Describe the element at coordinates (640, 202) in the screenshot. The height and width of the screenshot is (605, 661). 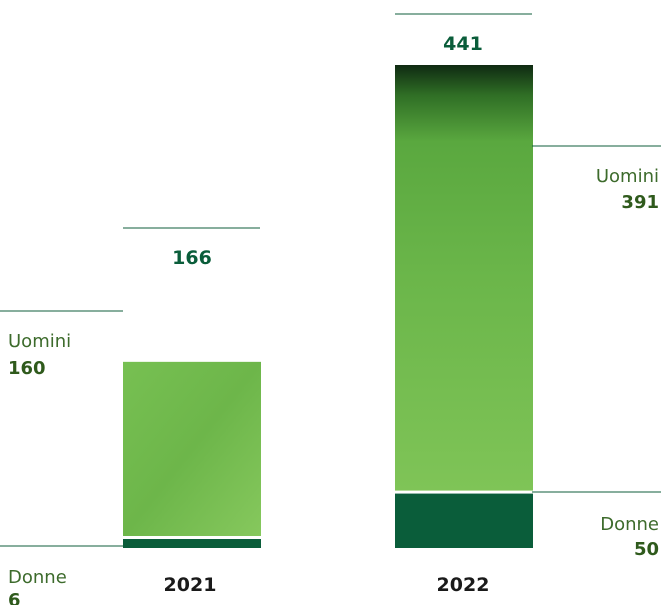
I see `men-value-label-2022: 391` at that location.